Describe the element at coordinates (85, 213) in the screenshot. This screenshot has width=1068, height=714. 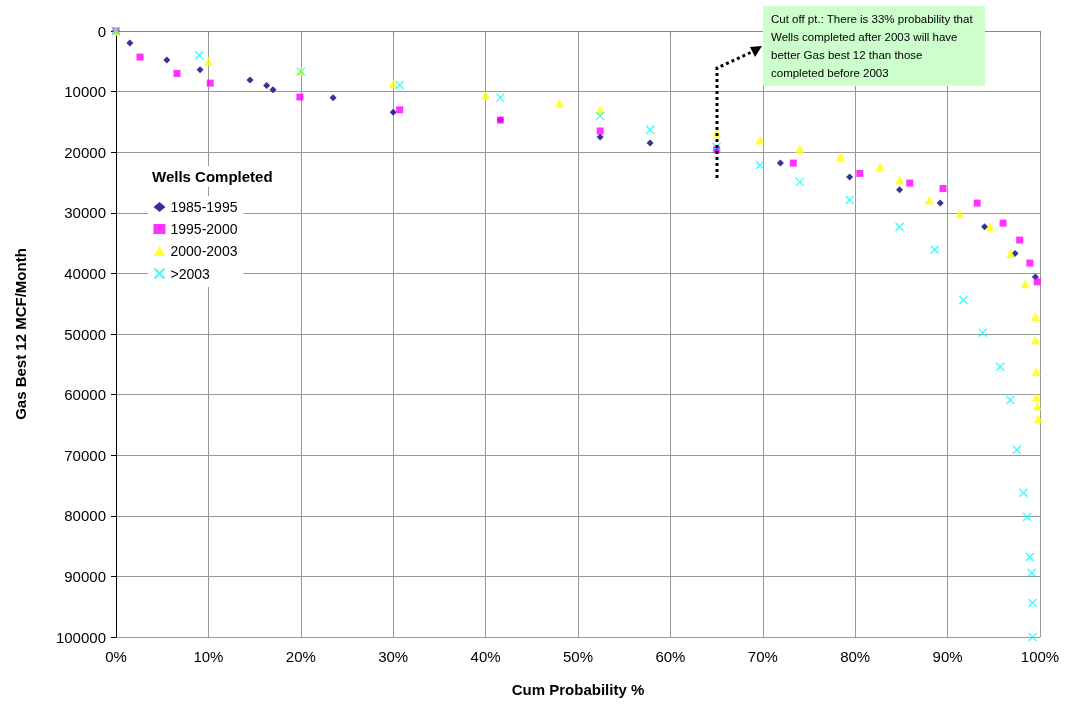
I see `y-tick-label: 30000` at that location.